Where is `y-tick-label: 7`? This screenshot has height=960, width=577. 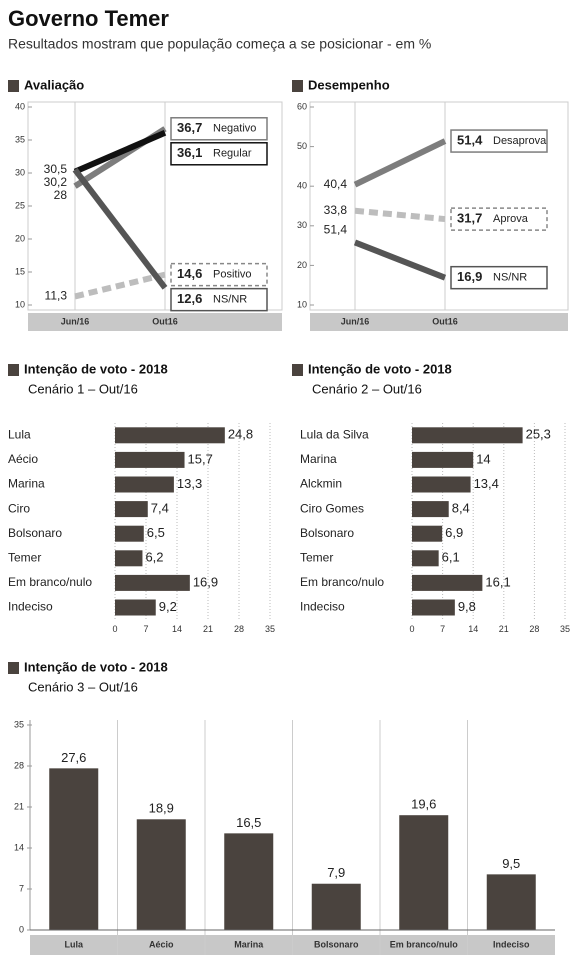 y-tick-label: 7 is located at coordinates (21, 888).